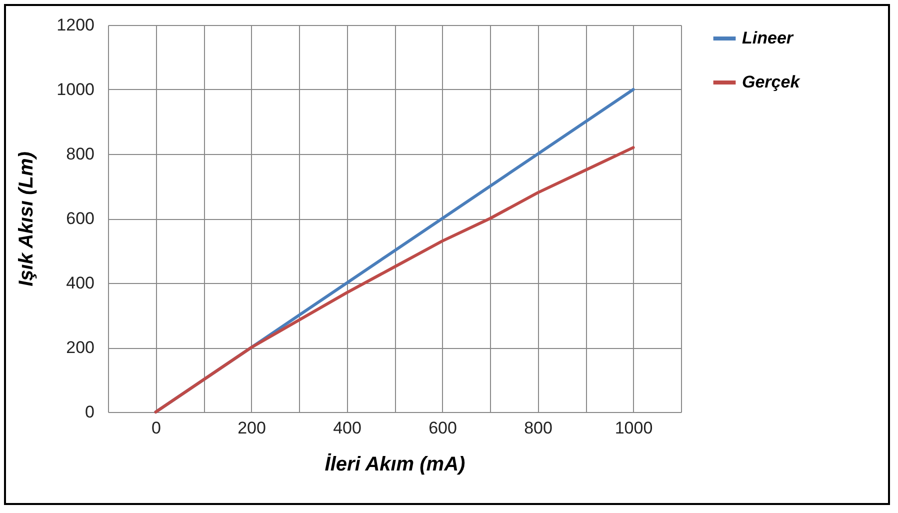  Describe the element at coordinates (347, 428) in the screenshot. I see `x-tick-label: 400` at that location.